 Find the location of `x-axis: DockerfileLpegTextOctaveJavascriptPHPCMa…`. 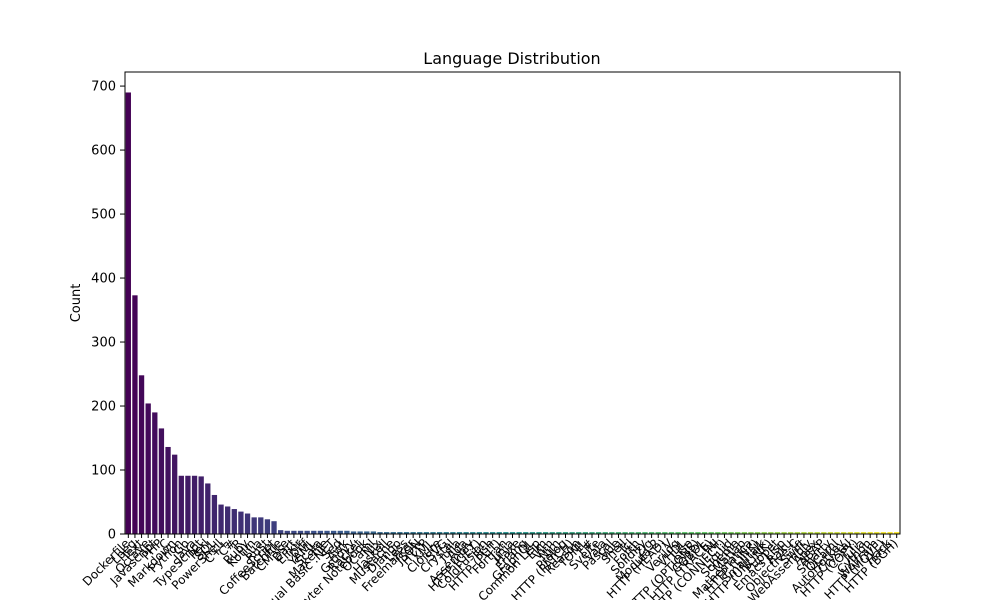

x-axis: DockerfileLpegTextOctaveJavascriptPHPCMa… is located at coordinates (490, 567).